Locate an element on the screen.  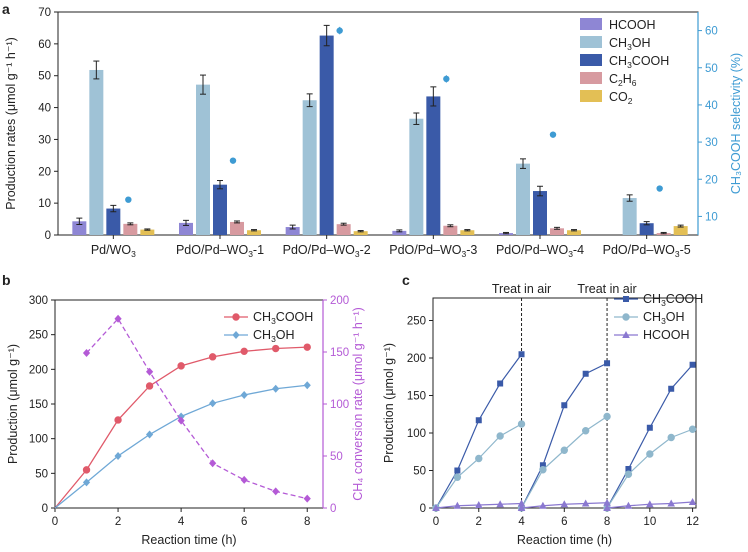
bar-CO2 is located at coordinates (574, 232).